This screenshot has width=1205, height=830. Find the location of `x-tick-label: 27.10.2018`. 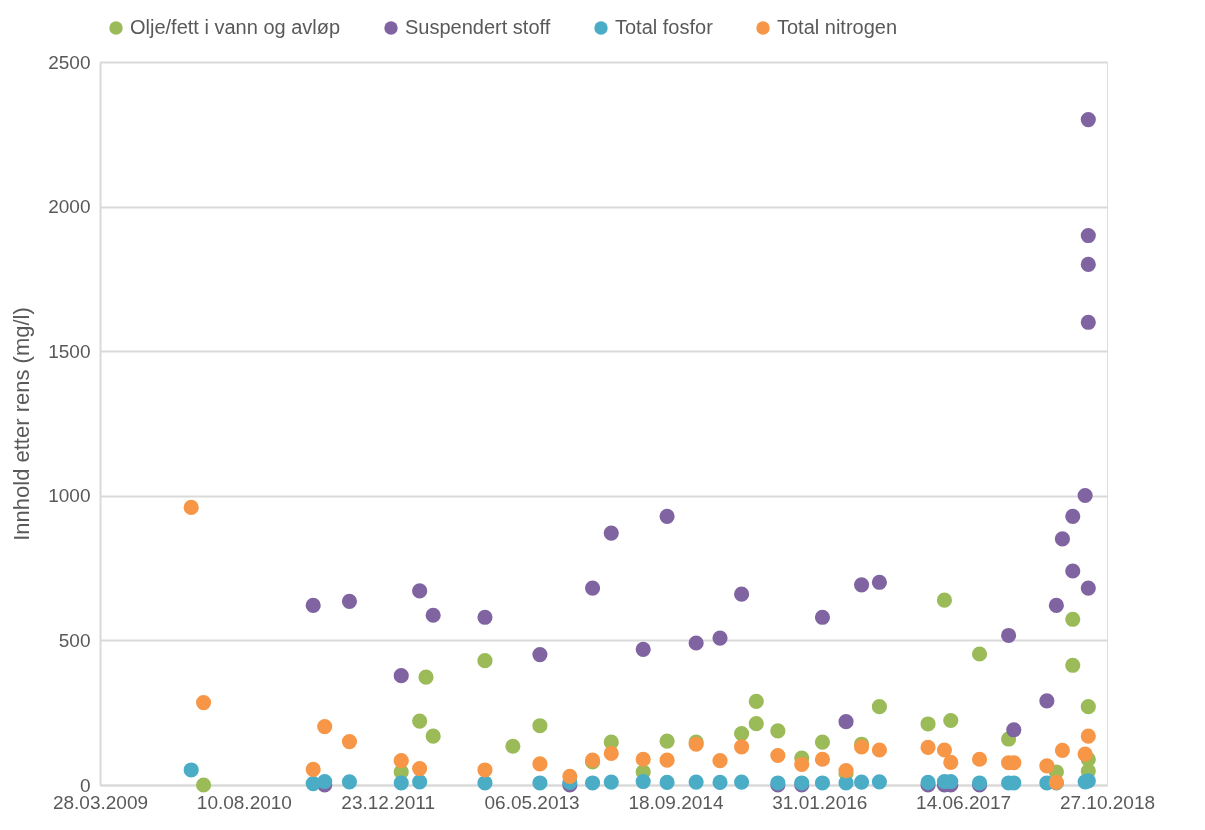

x-tick-label: 27.10.2018 is located at coordinates (1107, 802).